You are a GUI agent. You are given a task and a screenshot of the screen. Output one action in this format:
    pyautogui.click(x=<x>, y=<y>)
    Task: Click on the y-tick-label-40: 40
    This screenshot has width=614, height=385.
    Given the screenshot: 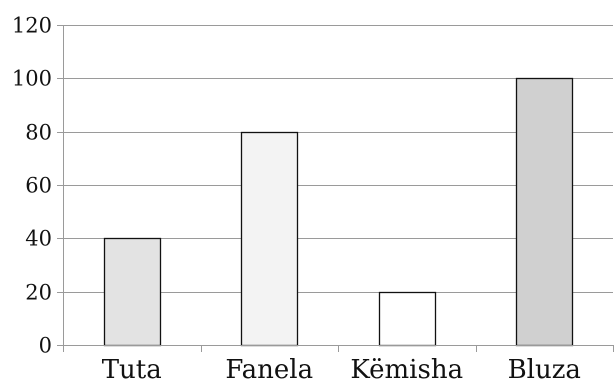 What is the action you would take?
    pyautogui.click(x=38, y=239)
    